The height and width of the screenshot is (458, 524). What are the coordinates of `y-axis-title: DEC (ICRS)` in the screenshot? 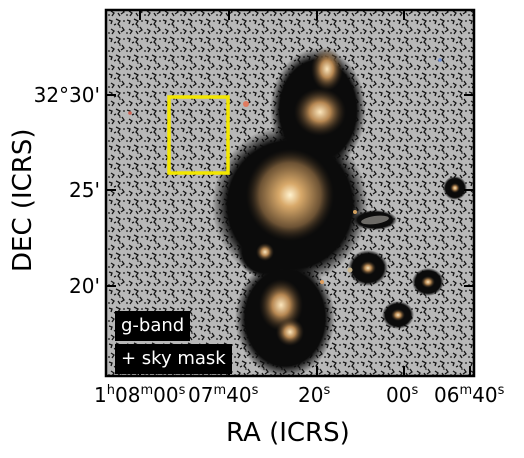 It's located at (23, 200).